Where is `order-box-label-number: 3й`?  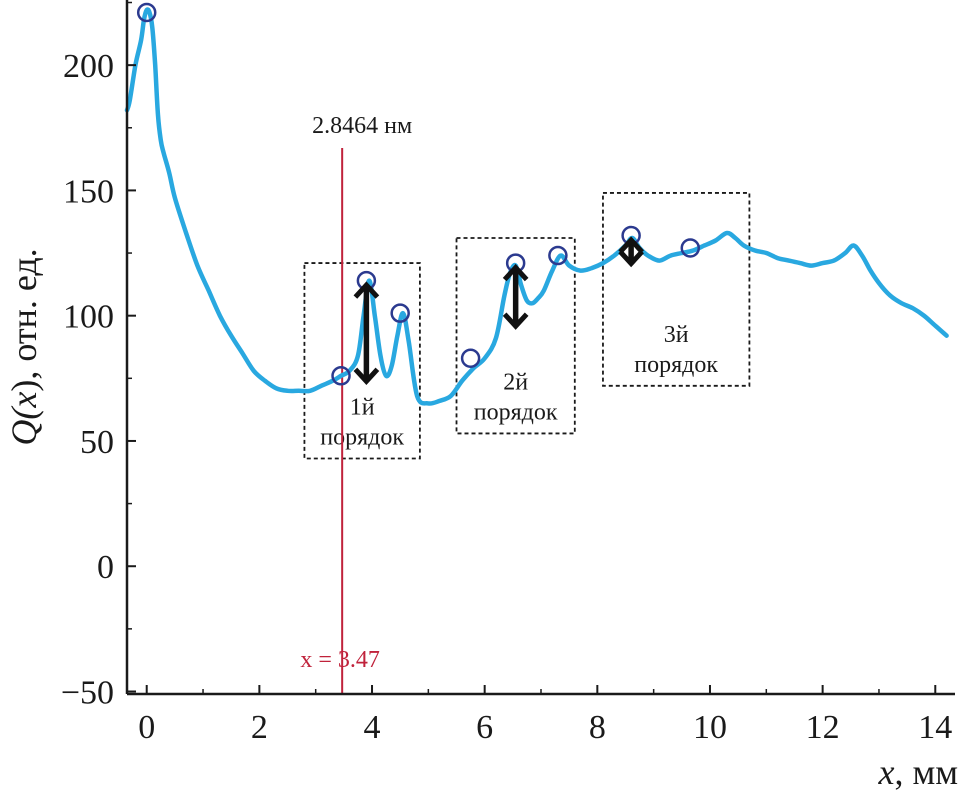
order-box-label-number: 3й is located at coordinates (676, 335).